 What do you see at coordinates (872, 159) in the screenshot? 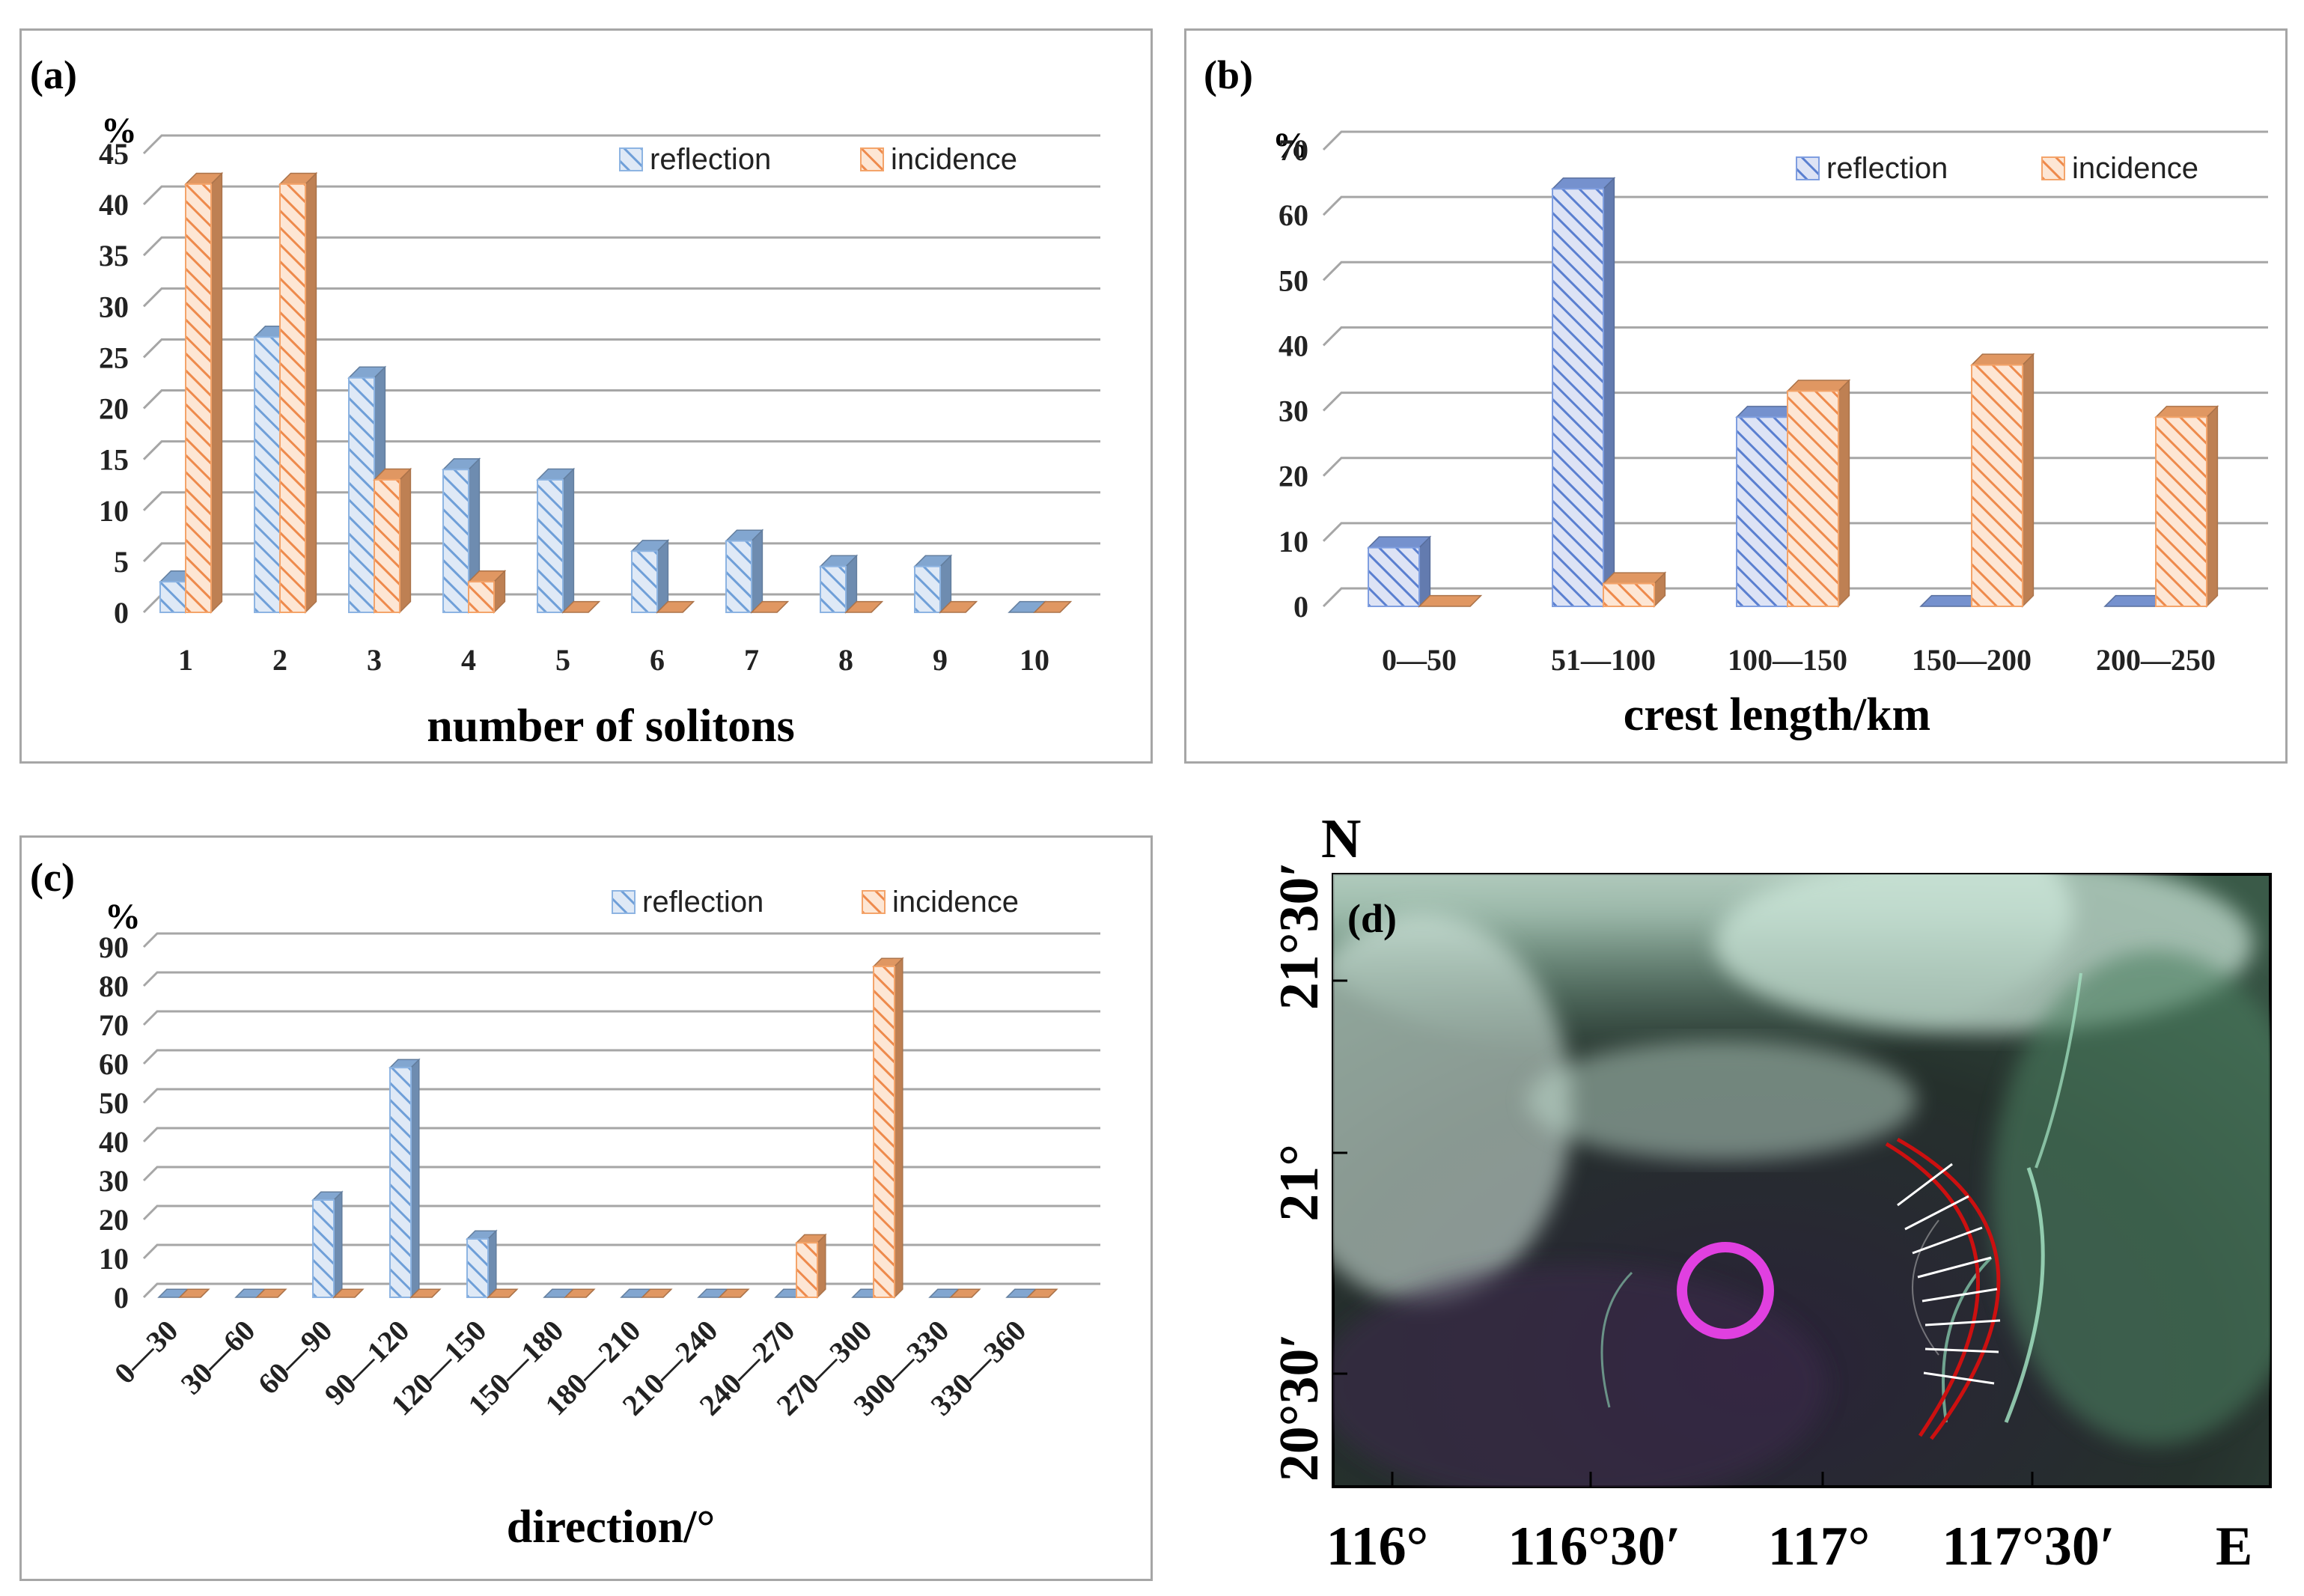
I see `legend-swatch-incidence` at bounding box center [872, 159].